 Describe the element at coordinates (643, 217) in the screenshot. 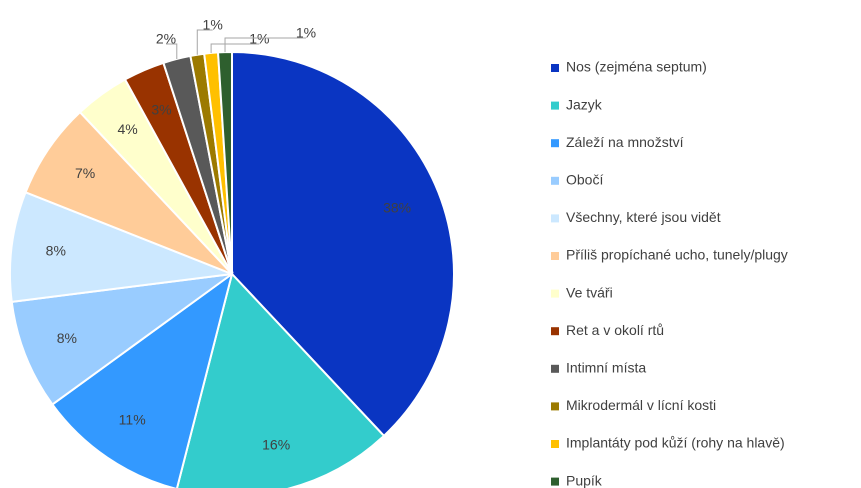

I see `legend-label: Všechny, které jsou vidět` at that location.